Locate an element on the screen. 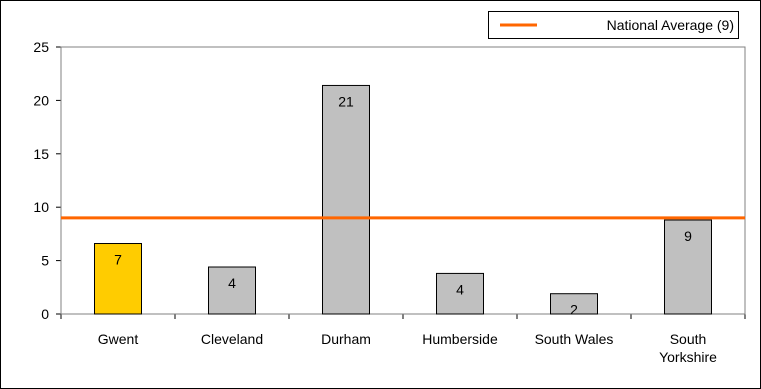  bar-cleveland is located at coordinates (232, 290).